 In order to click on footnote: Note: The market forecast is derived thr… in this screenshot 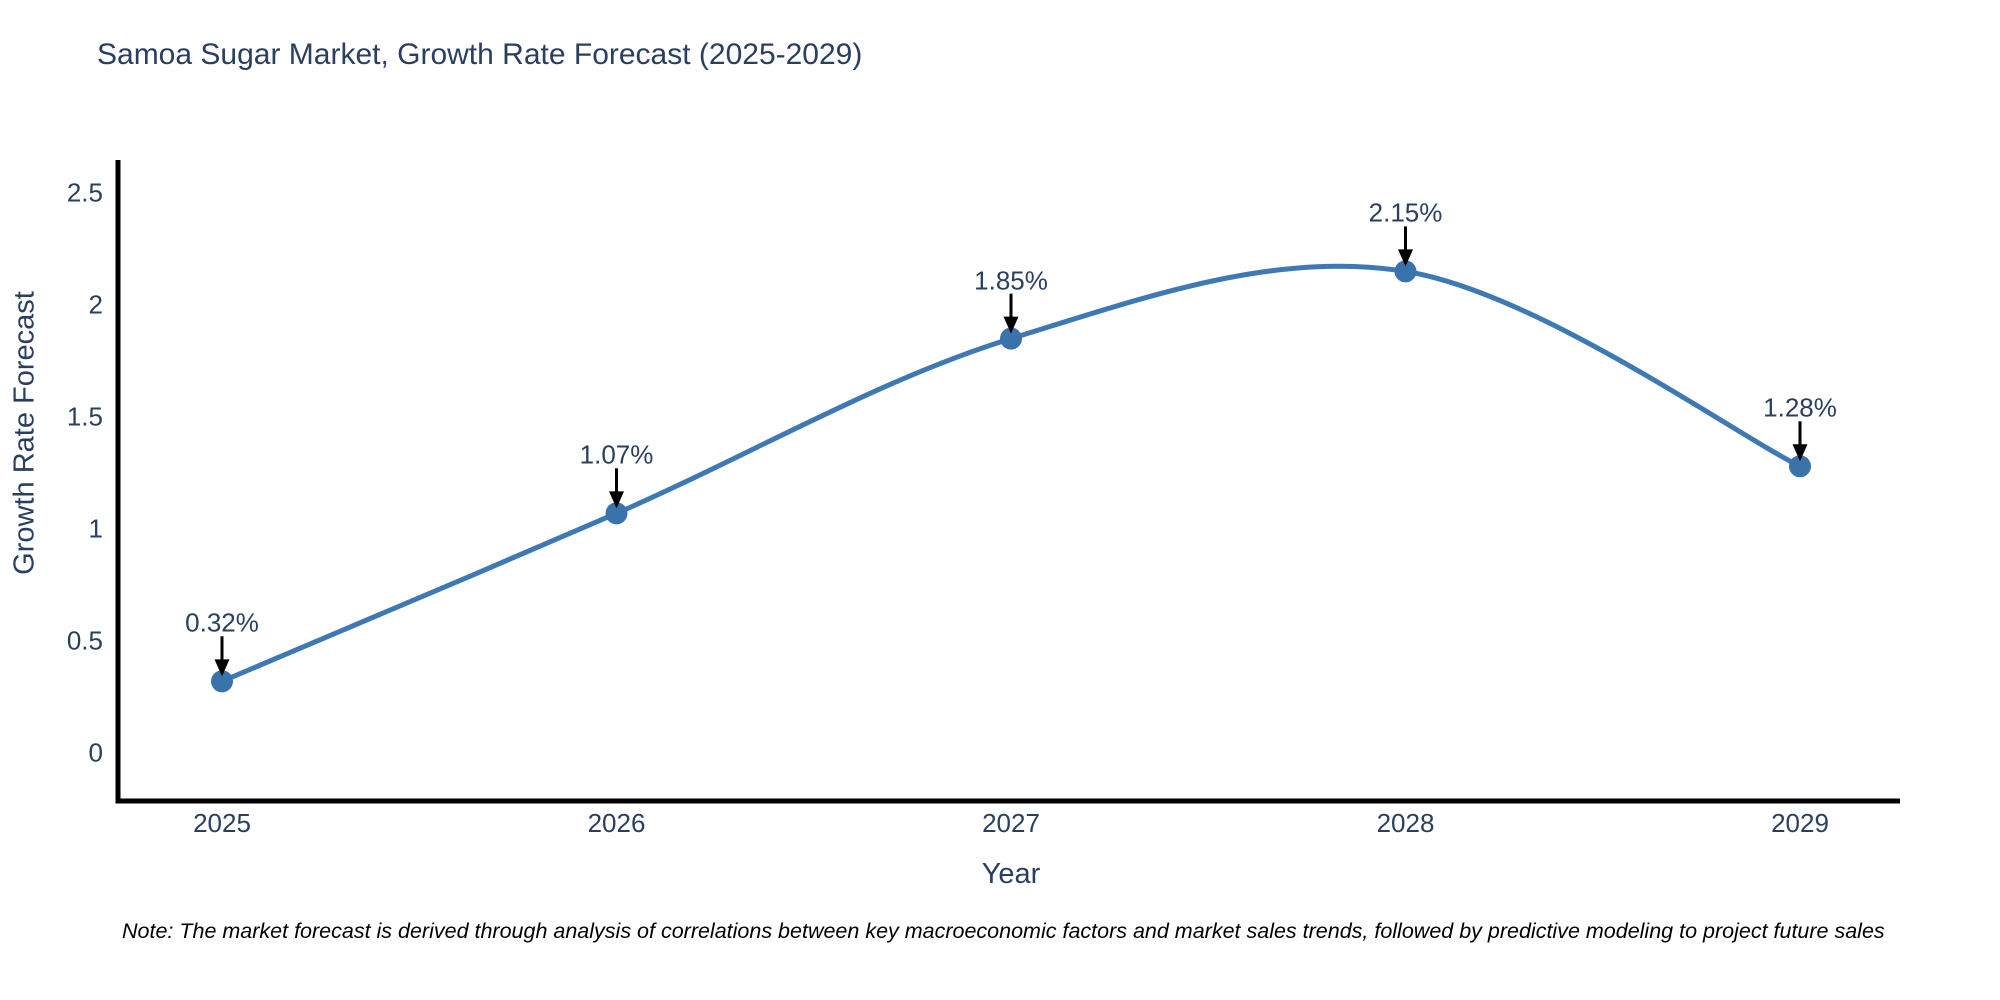, I will do `click(1003, 931)`.